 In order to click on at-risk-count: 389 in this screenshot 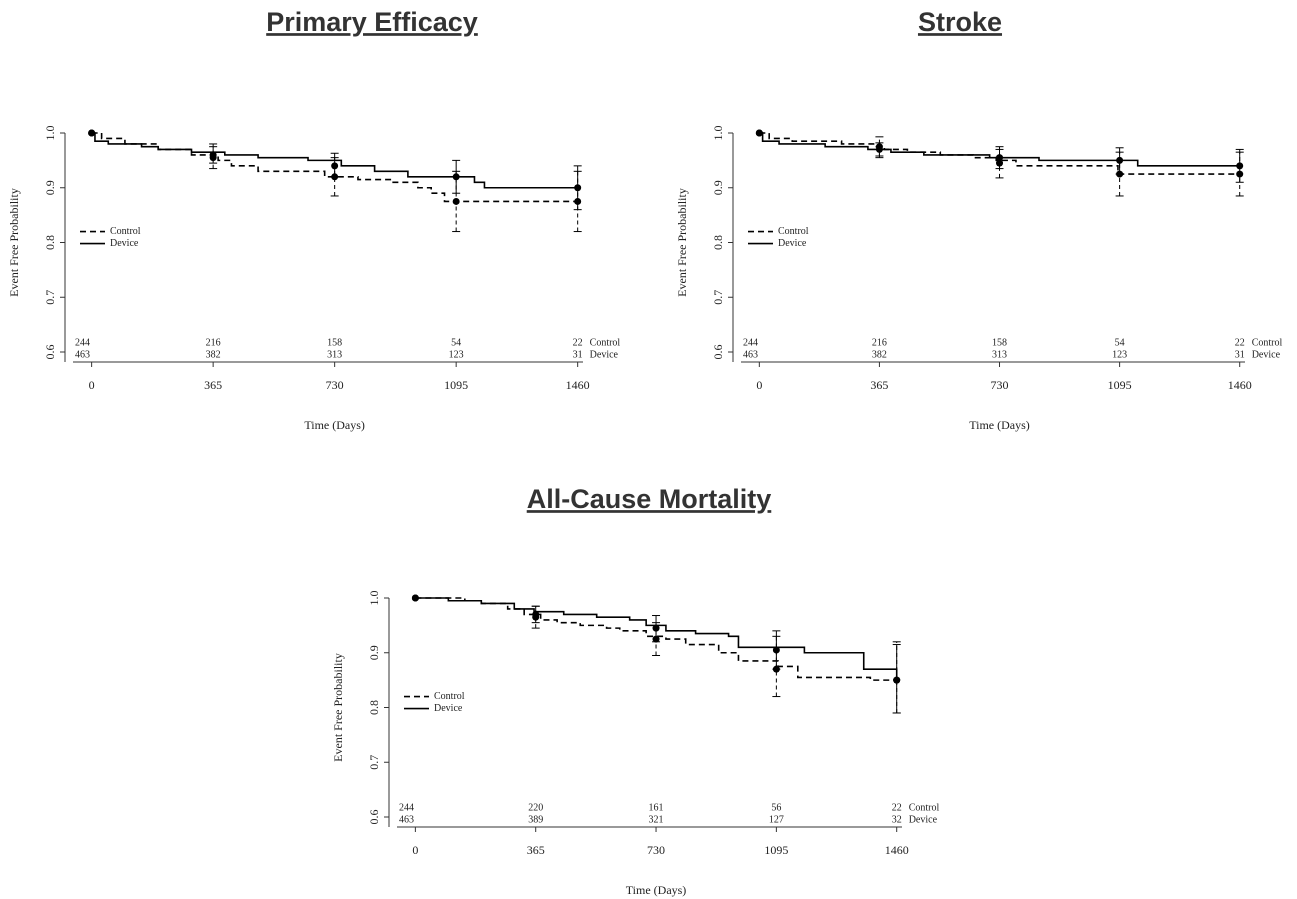, I will do `click(535, 819)`.